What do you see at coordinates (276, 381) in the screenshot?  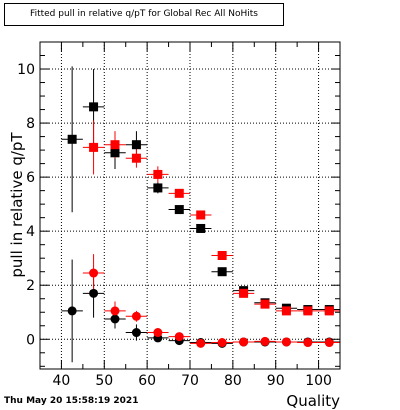 I see `x-tick-label: 90` at bounding box center [276, 381].